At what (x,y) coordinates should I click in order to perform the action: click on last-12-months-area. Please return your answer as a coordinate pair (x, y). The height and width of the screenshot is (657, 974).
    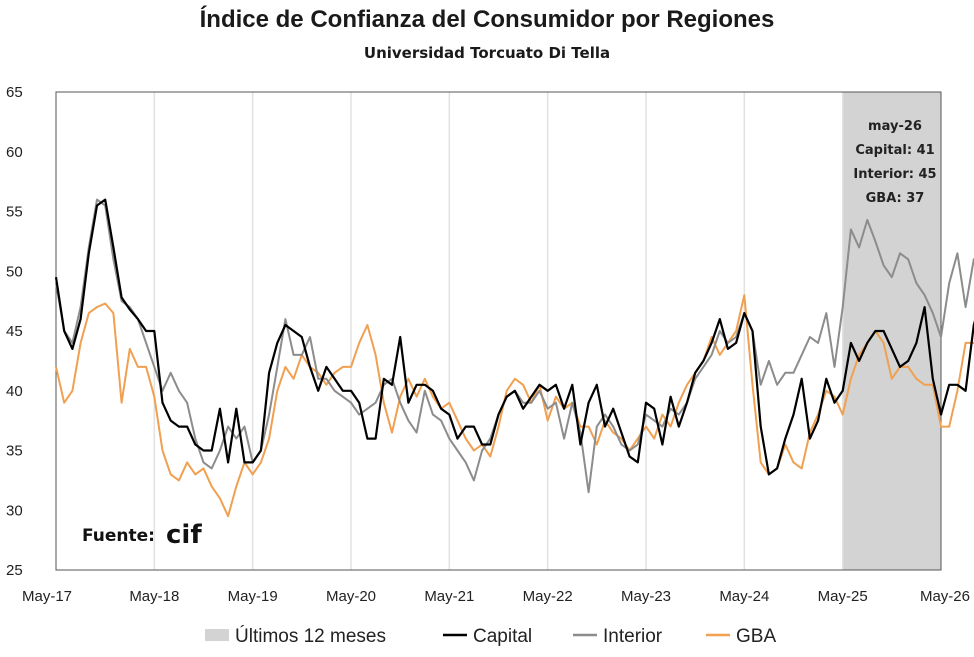
    Looking at the image, I should click on (891, 331).